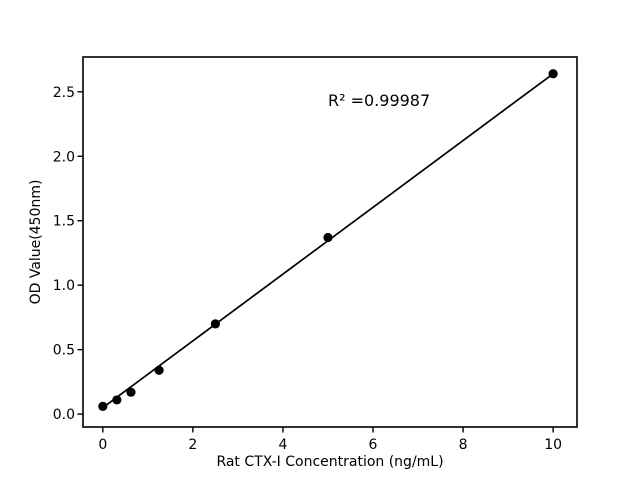 Image resolution: width=640 pixels, height=480 pixels. I want to click on x-tick-label: 6, so click(373, 445).